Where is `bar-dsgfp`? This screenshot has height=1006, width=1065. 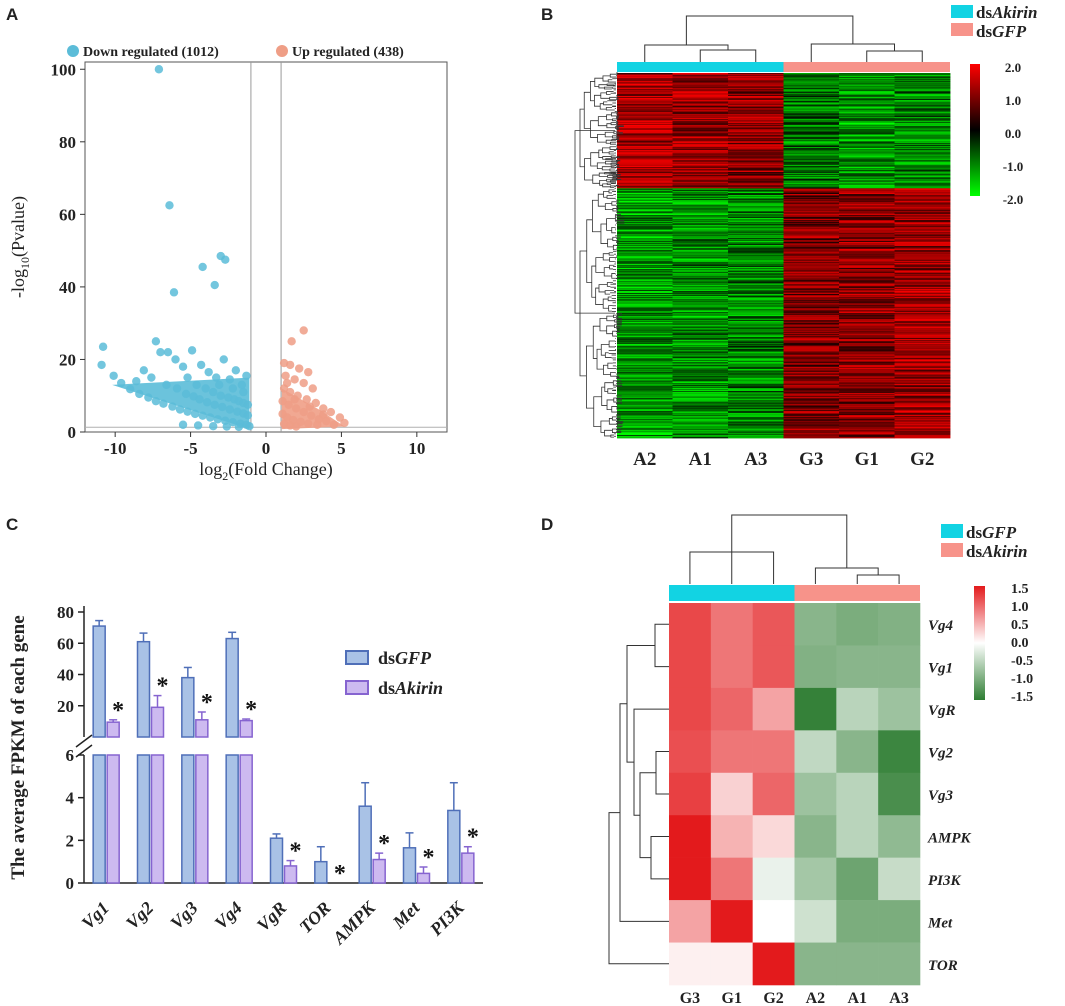 bar-dsgfp is located at coordinates (143, 819).